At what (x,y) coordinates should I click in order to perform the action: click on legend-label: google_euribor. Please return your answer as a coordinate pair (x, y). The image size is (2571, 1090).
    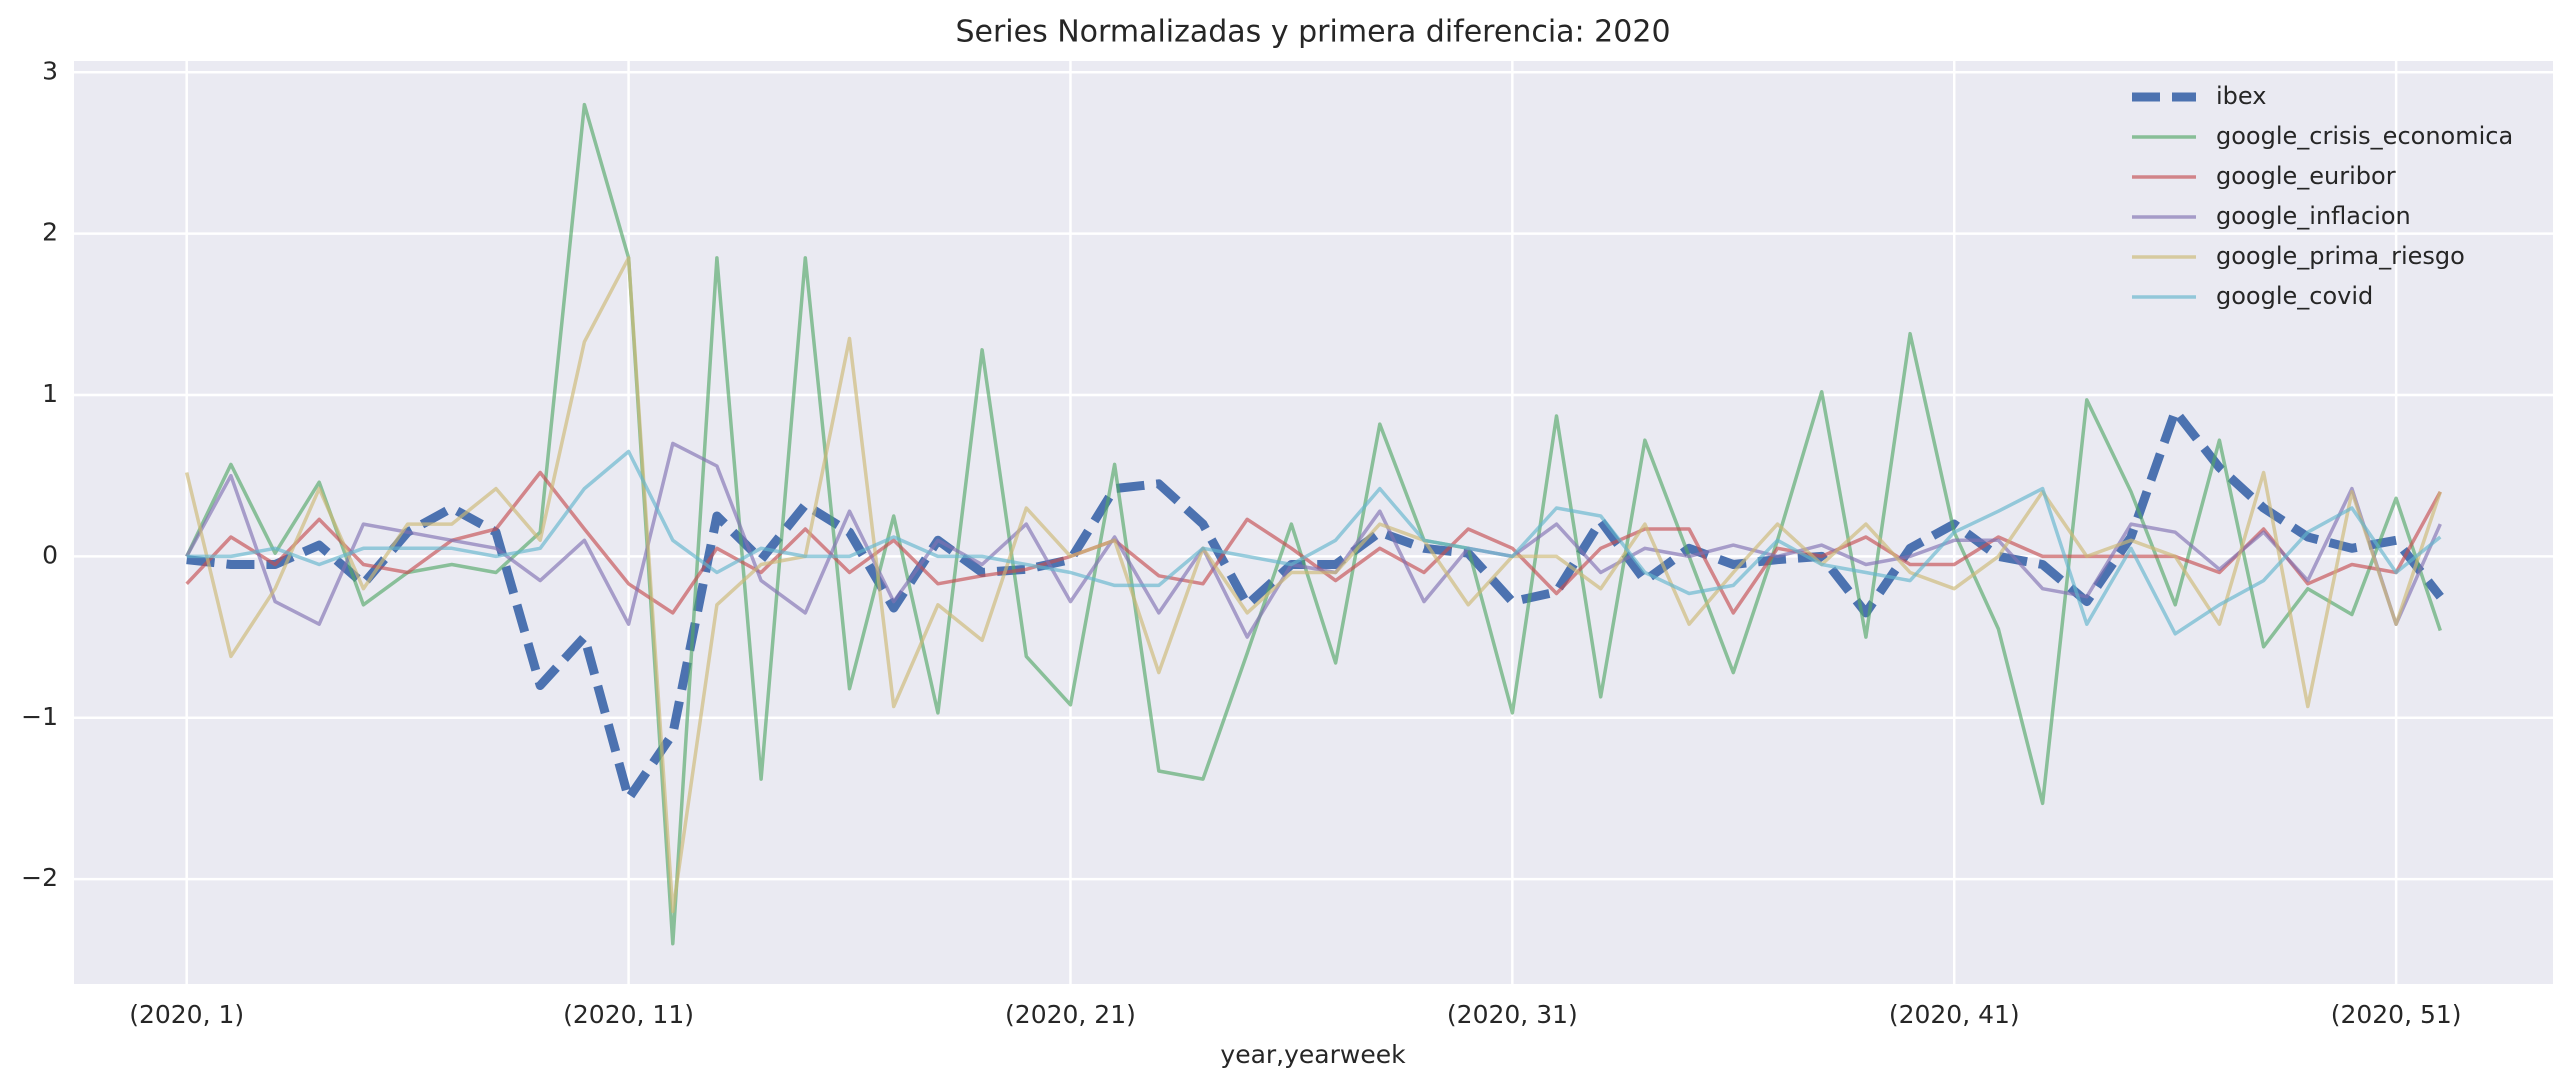
    Looking at the image, I should click on (2306, 176).